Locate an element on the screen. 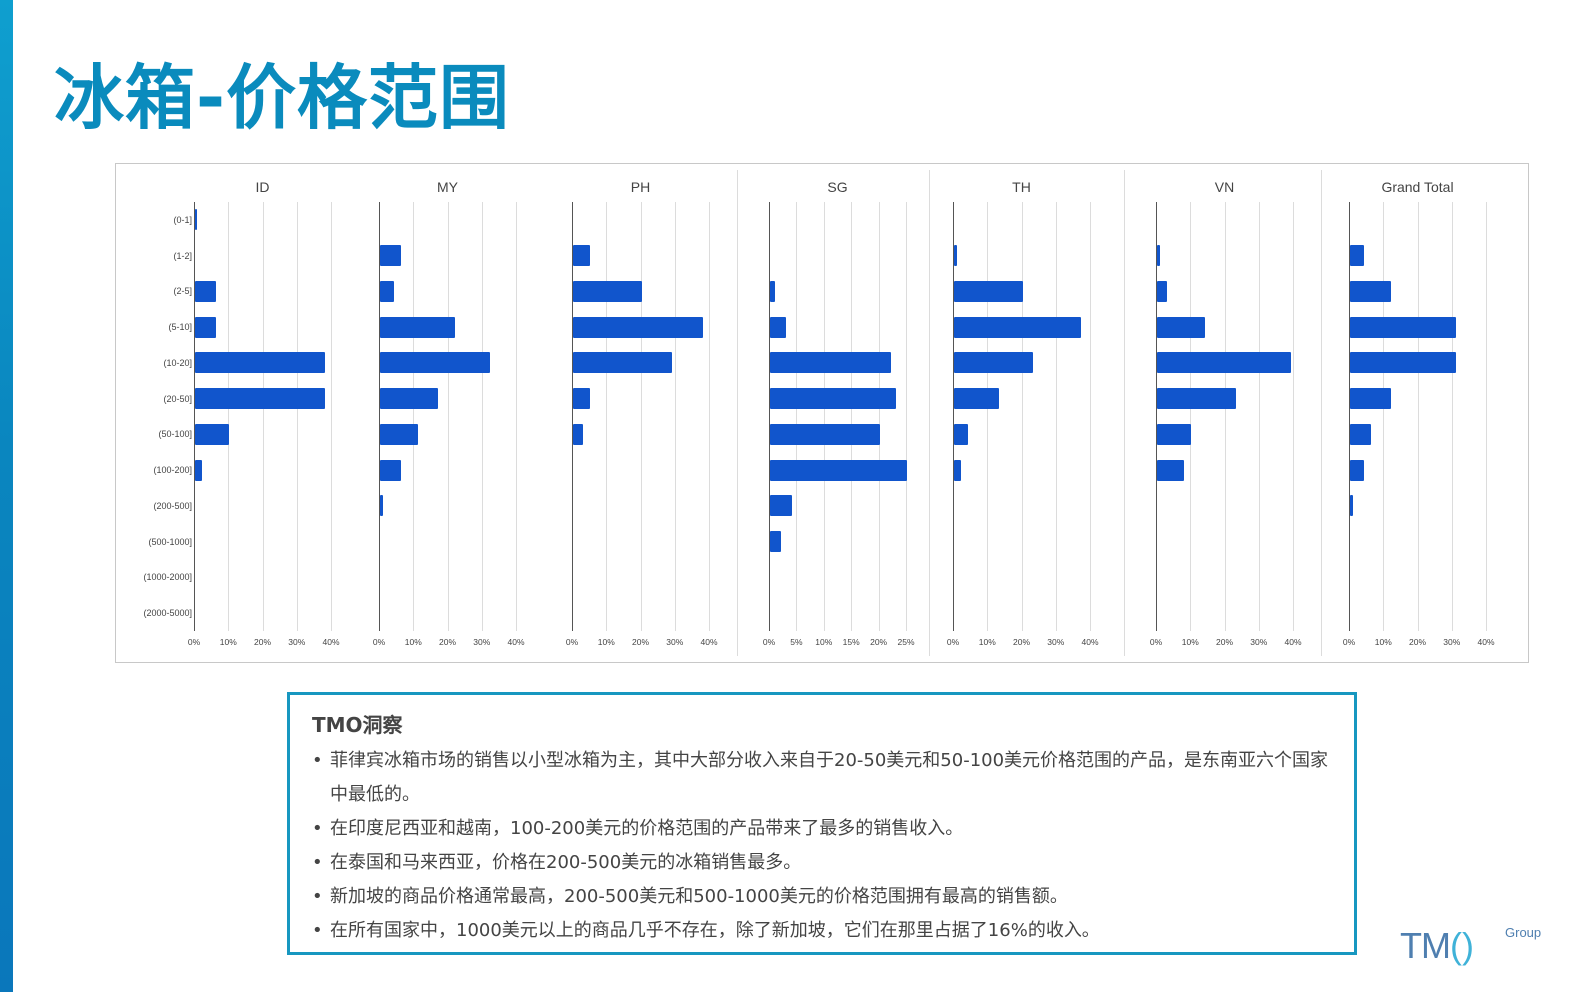 This screenshot has height=992, width=1587. category-label: (50-100] is located at coordinates (175, 434).